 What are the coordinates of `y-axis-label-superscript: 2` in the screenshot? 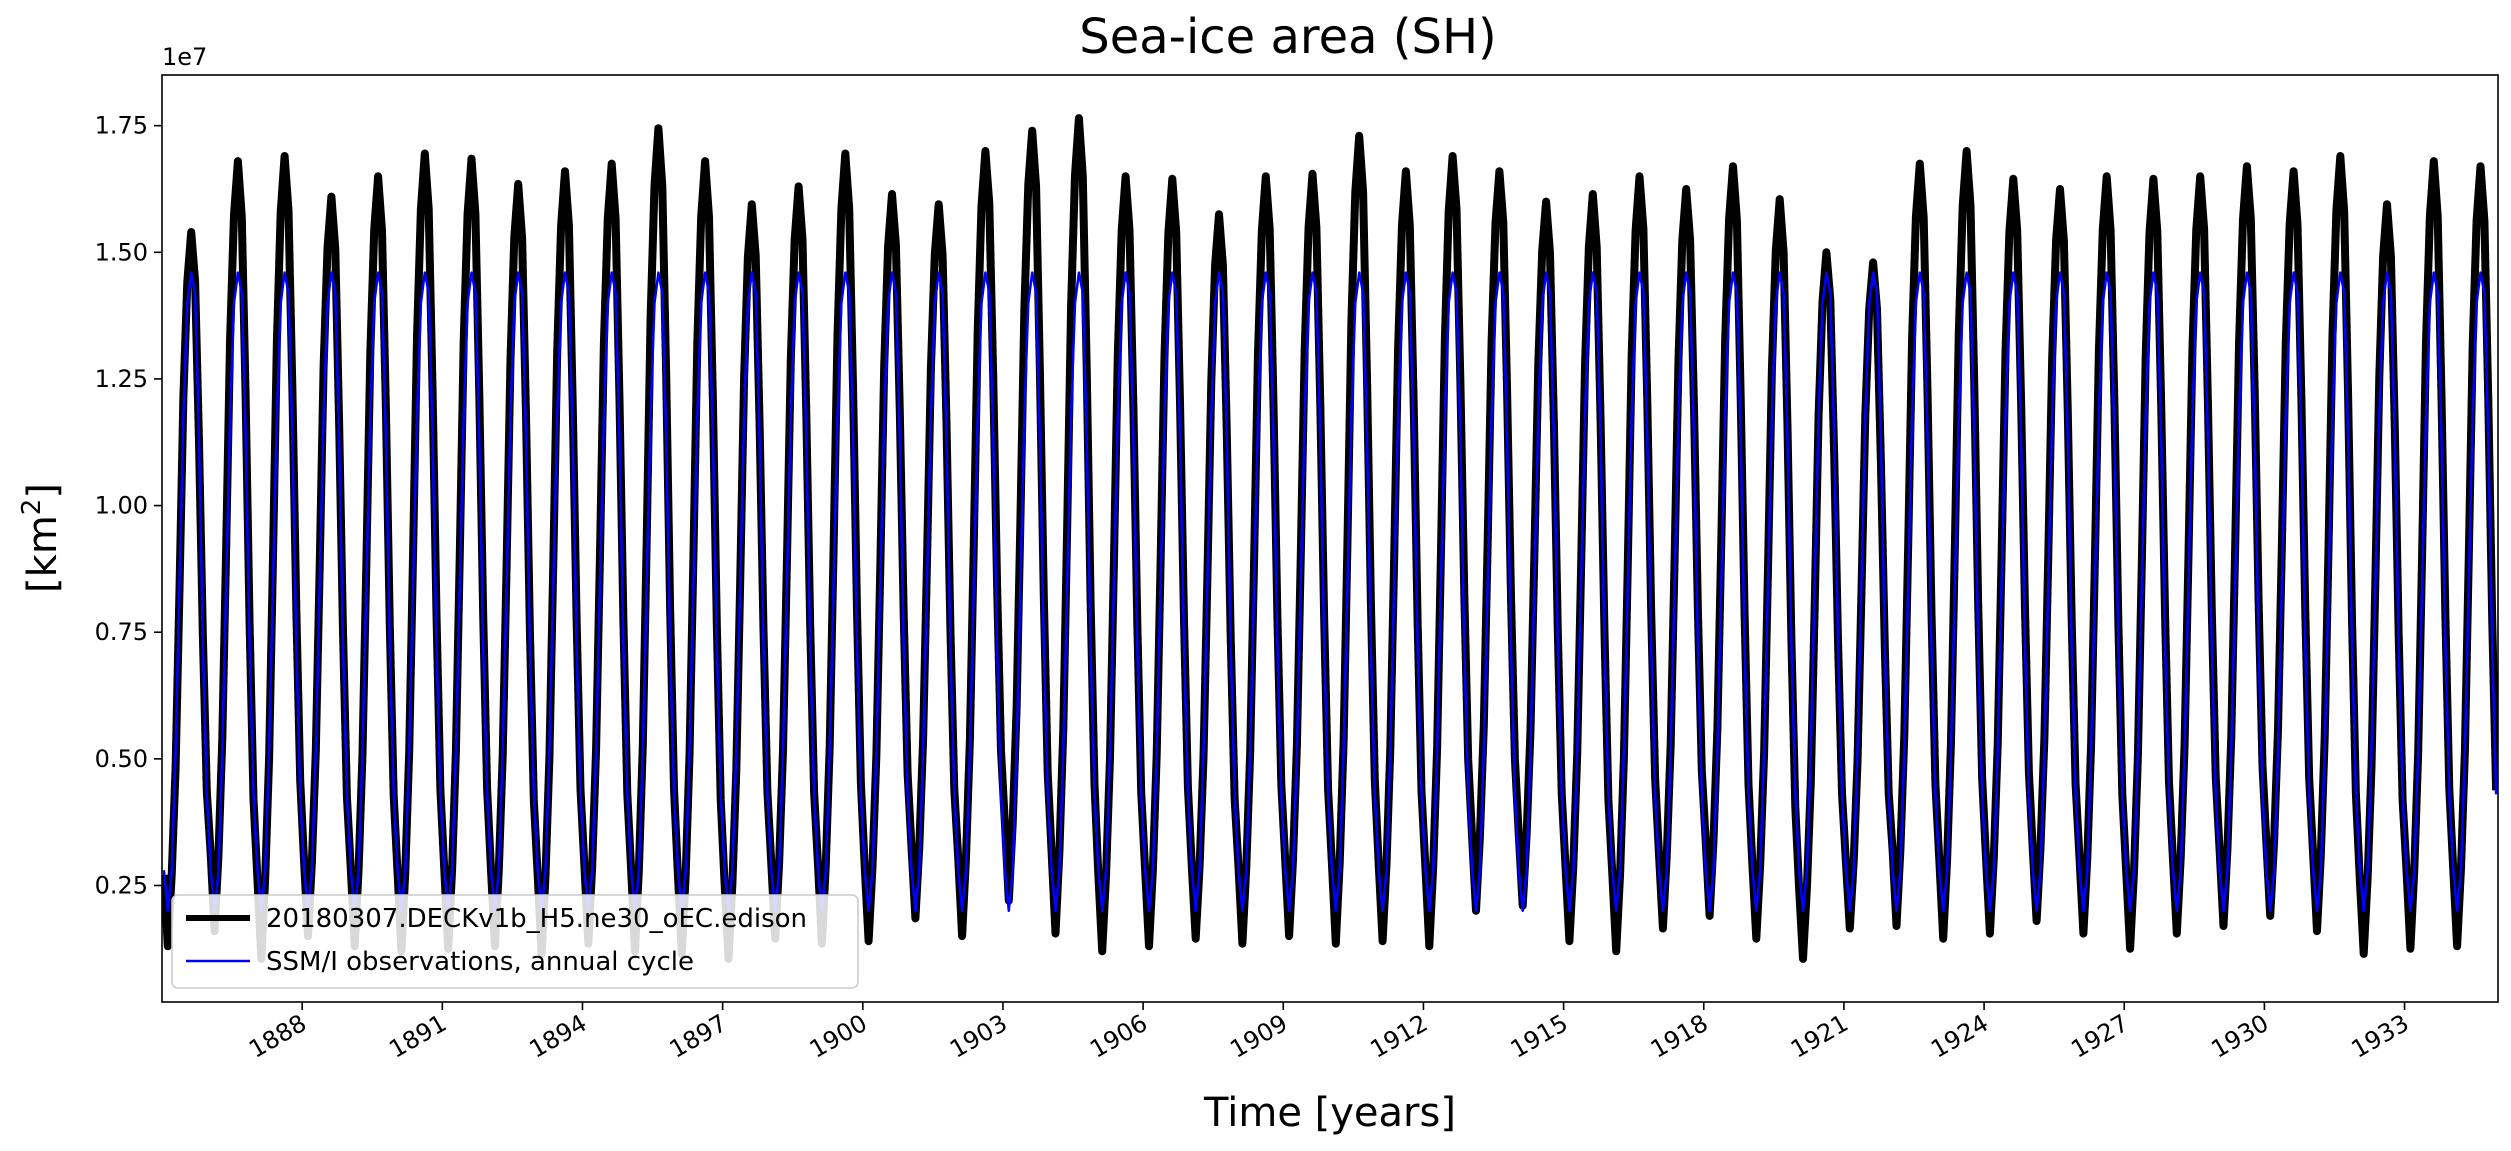 It's located at (32, 507).